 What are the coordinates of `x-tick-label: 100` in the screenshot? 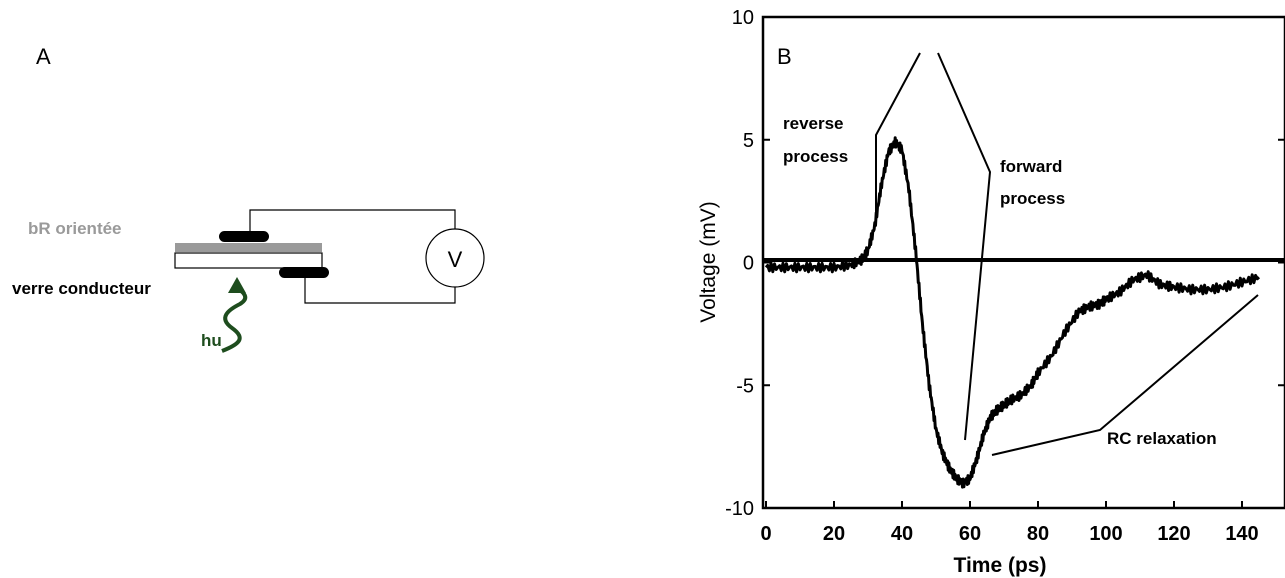 It's located at (1105, 534).